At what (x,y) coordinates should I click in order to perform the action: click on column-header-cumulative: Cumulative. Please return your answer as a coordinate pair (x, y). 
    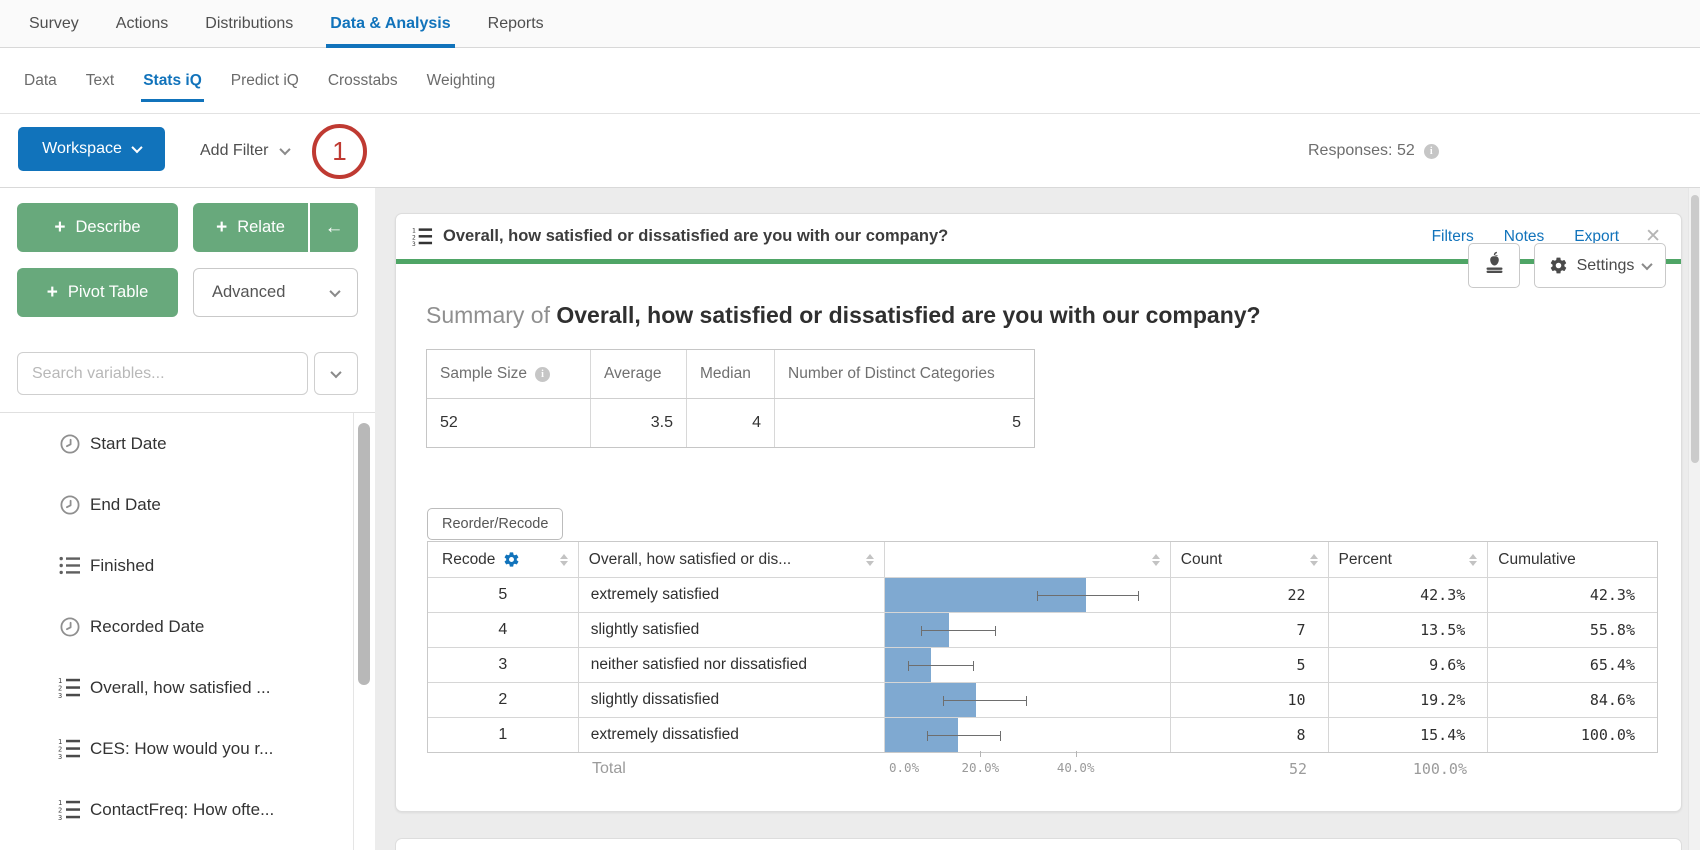
    Looking at the image, I should click on (1572, 559).